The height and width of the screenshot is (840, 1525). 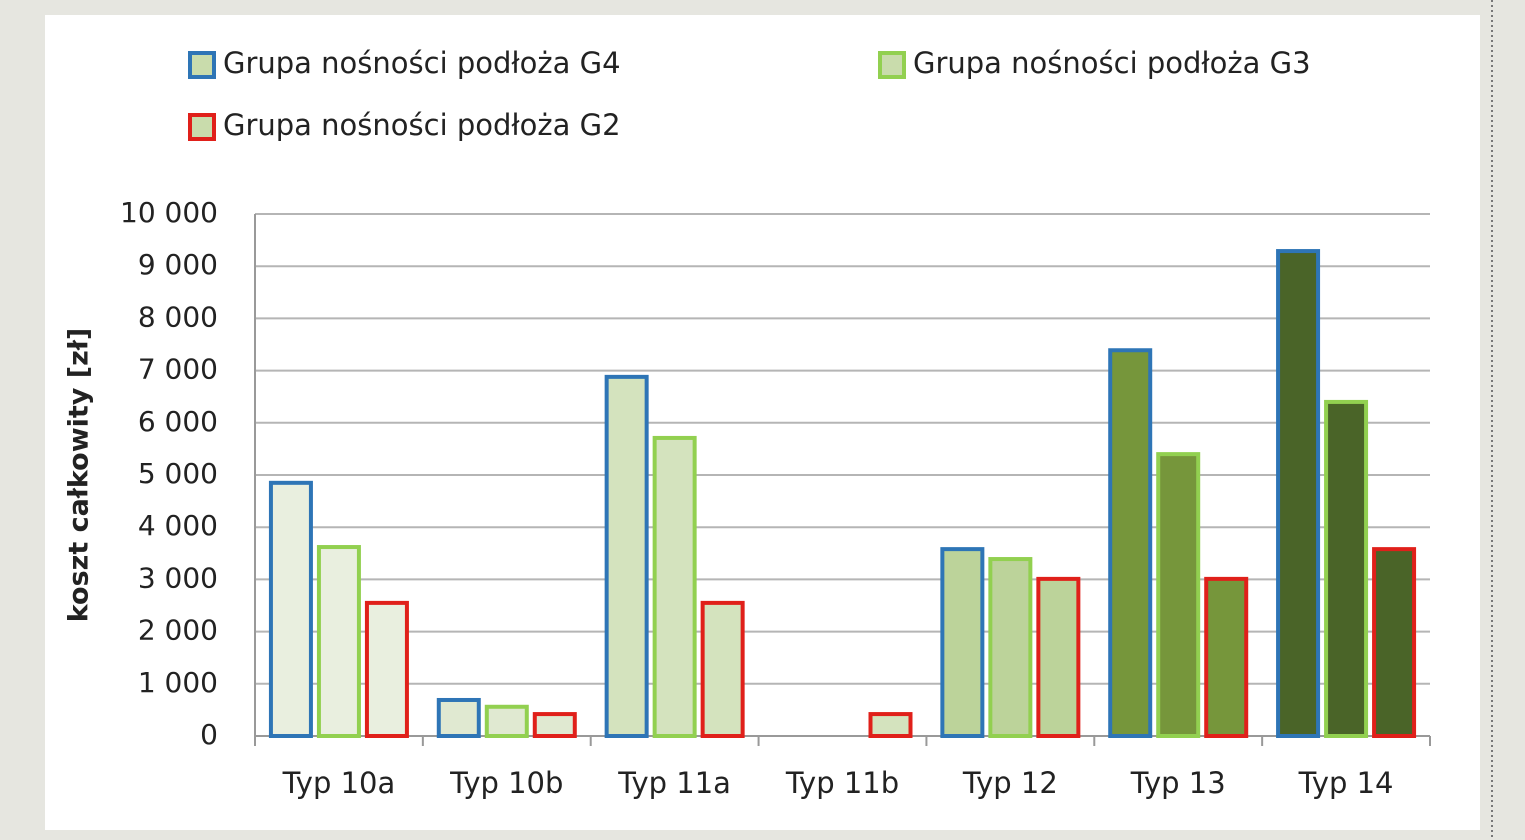 I want to click on x-tick-label: Typ 13, so click(x=1178, y=783).